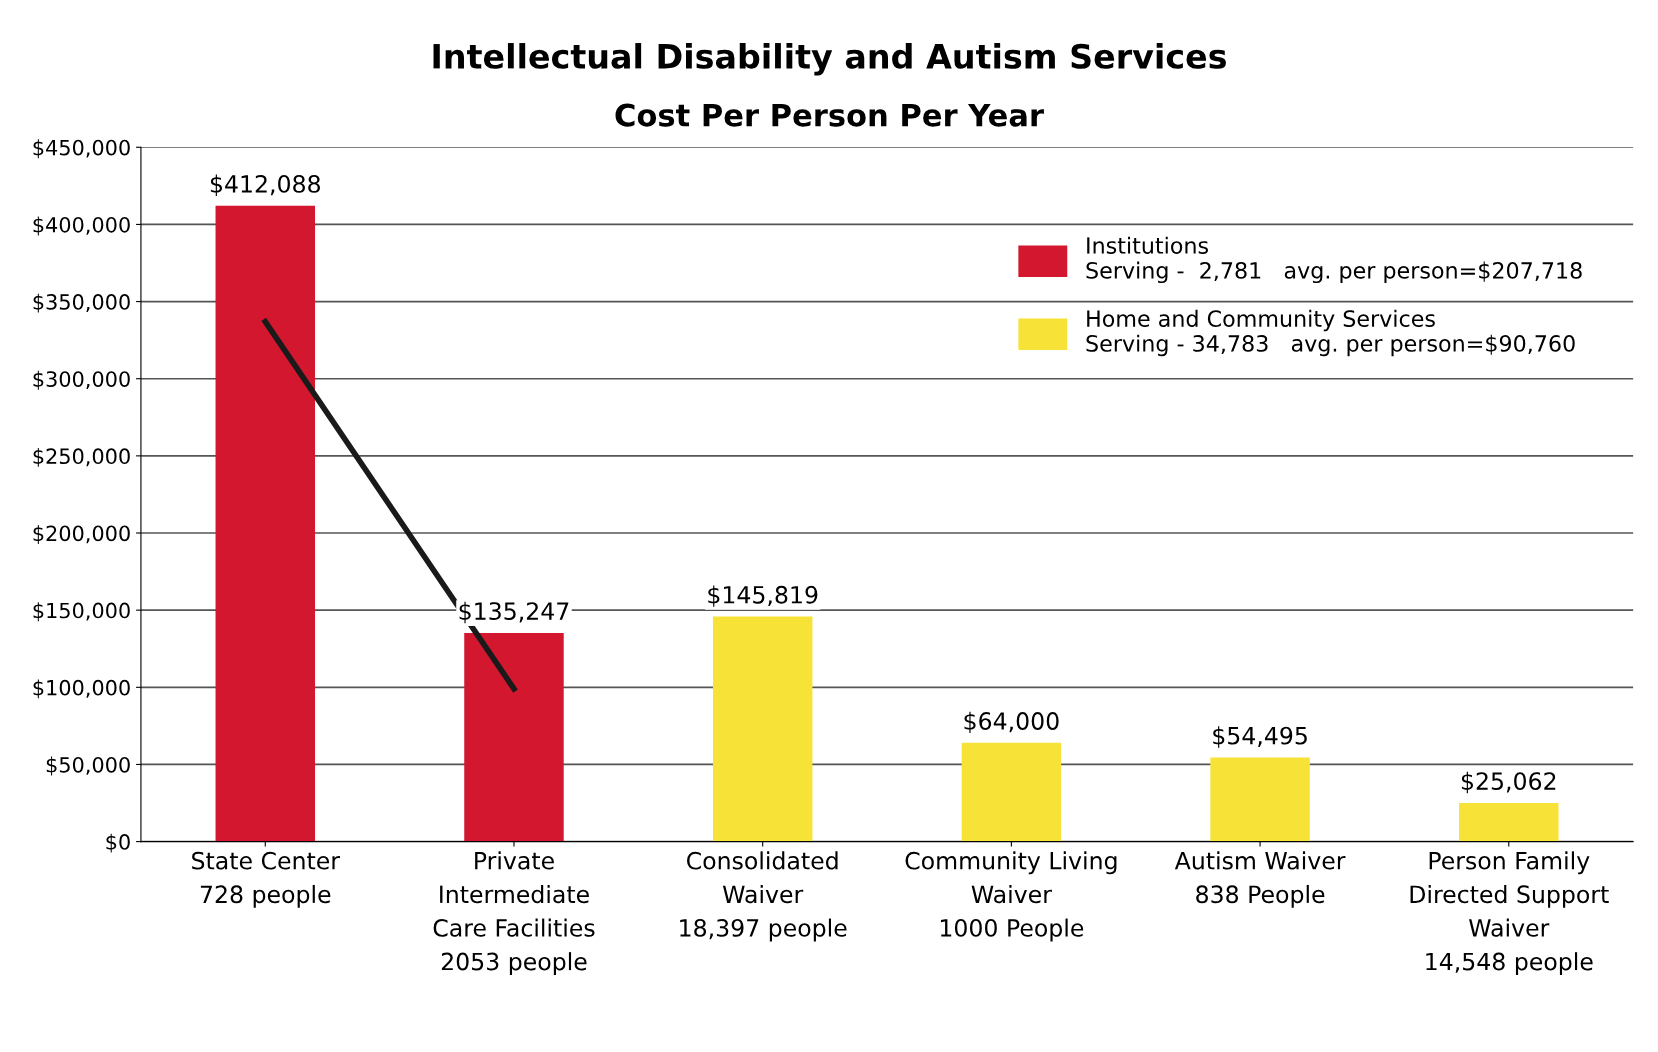 This screenshot has height=1052, width=1658. What do you see at coordinates (81, 303) in the screenshot?
I see `y-tick-label: $350,000` at bounding box center [81, 303].